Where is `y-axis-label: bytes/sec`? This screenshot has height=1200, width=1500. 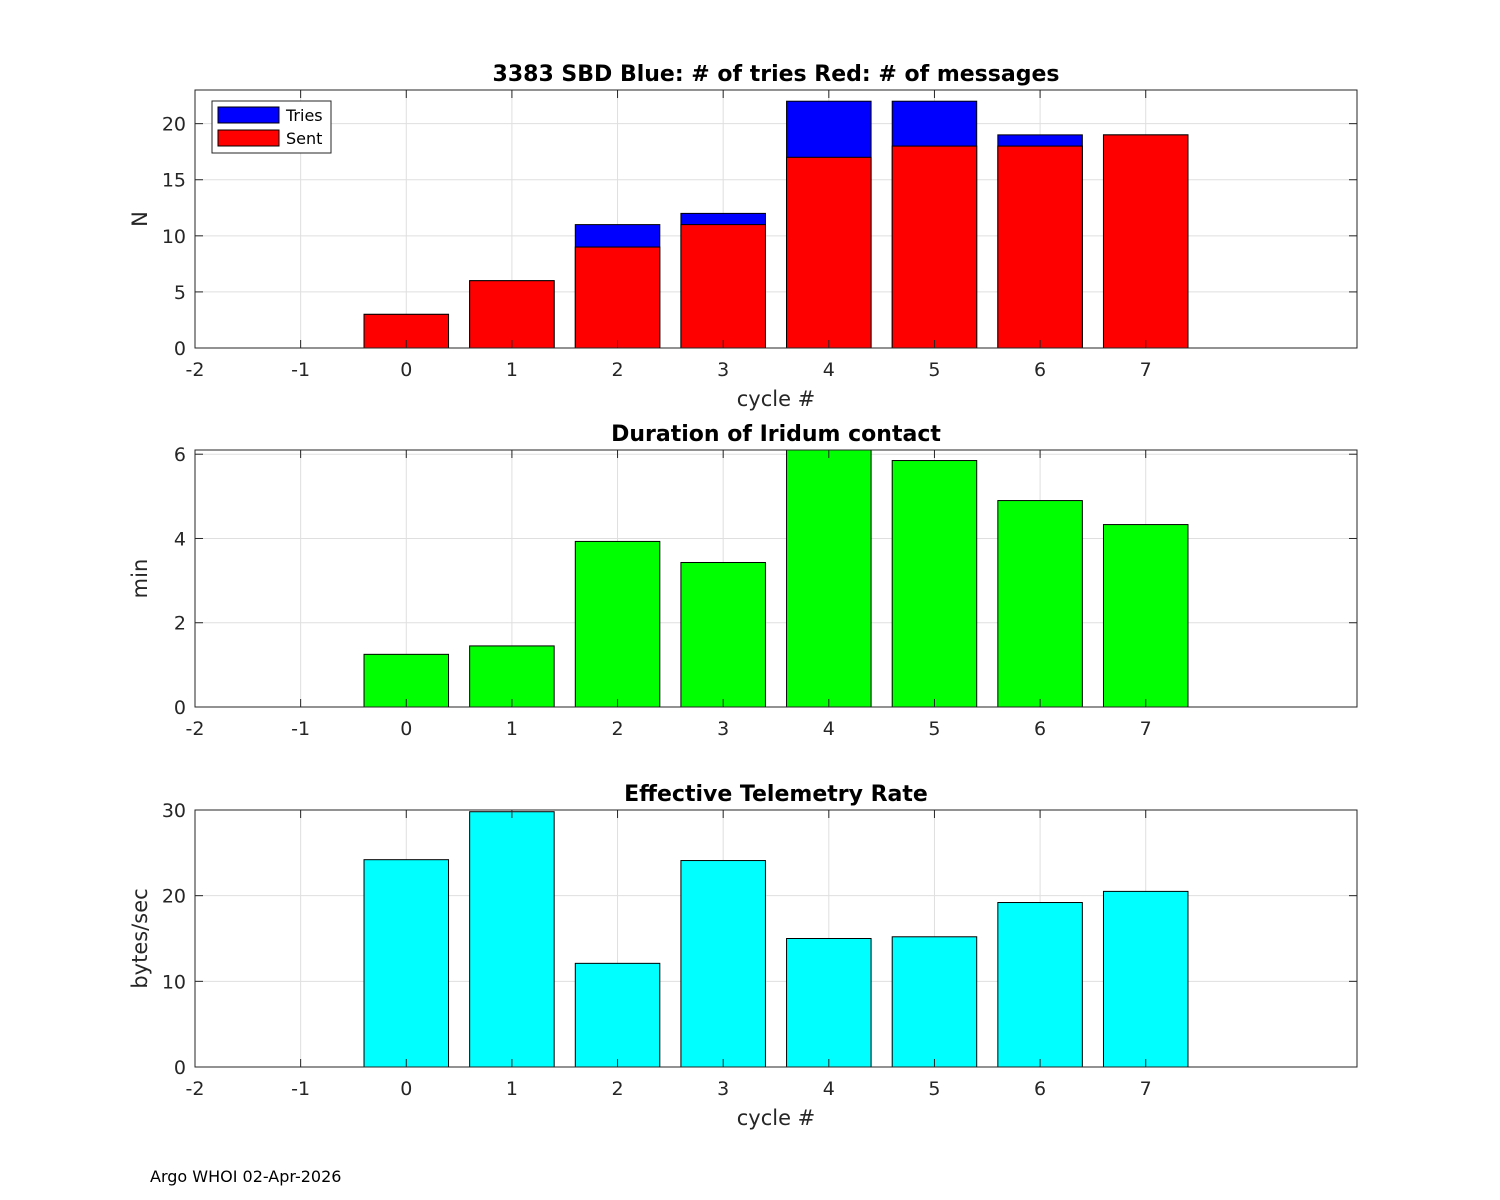 y-axis-label: bytes/sec is located at coordinates (140, 938).